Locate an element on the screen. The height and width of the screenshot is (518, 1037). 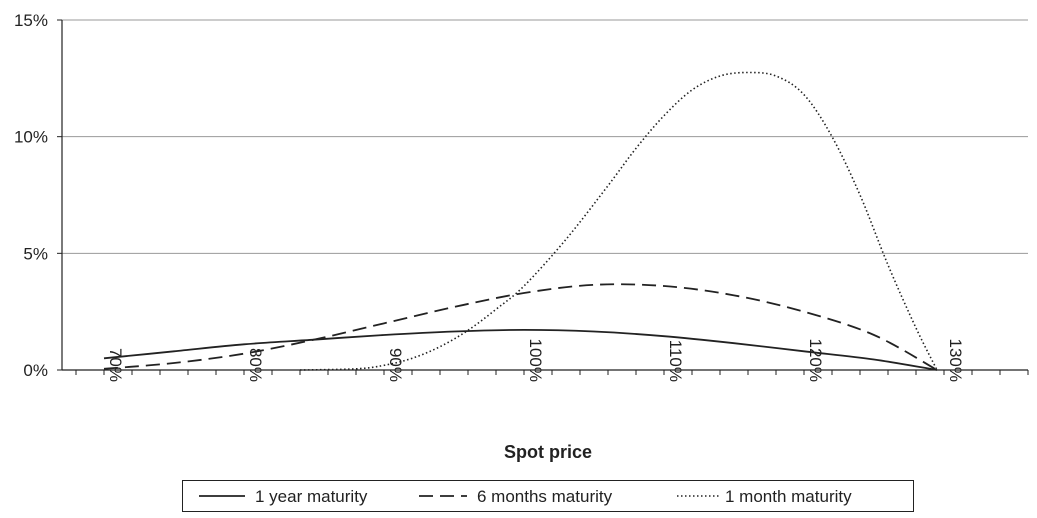
x-axis-title: Spot price is located at coordinates (548, 452).